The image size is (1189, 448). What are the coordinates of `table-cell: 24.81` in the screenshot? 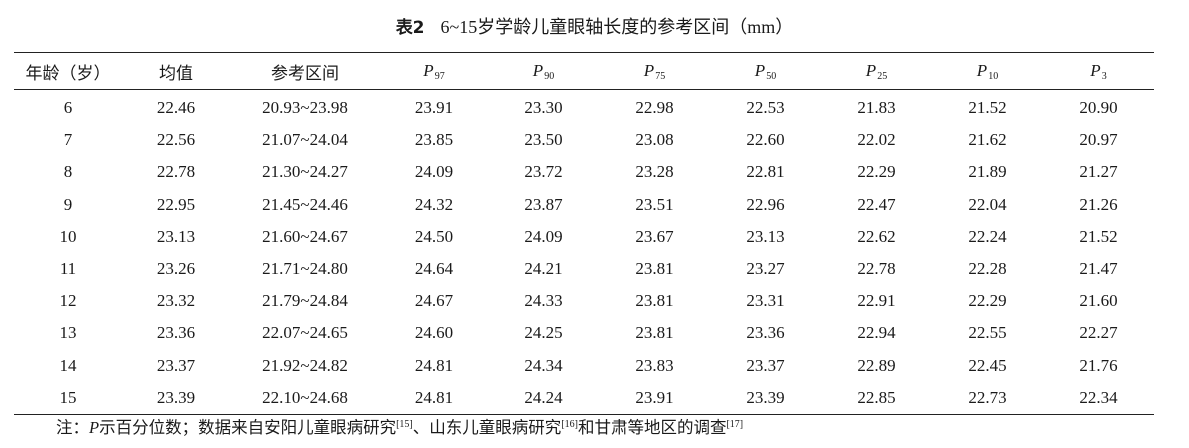 It's located at (434, 365).